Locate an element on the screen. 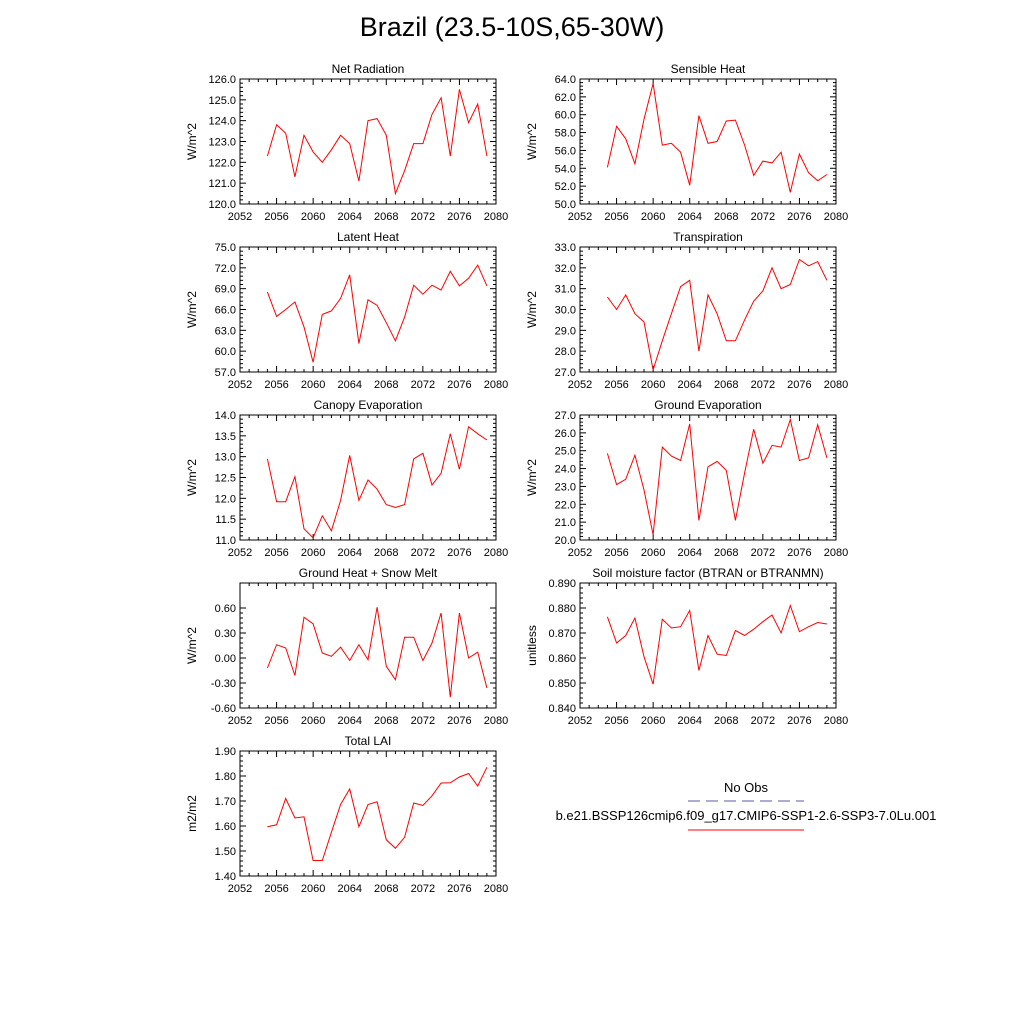 This screenshot has width=1024, height=1024. y-tick-label: 124.0 is located at coordinates (222, 122).